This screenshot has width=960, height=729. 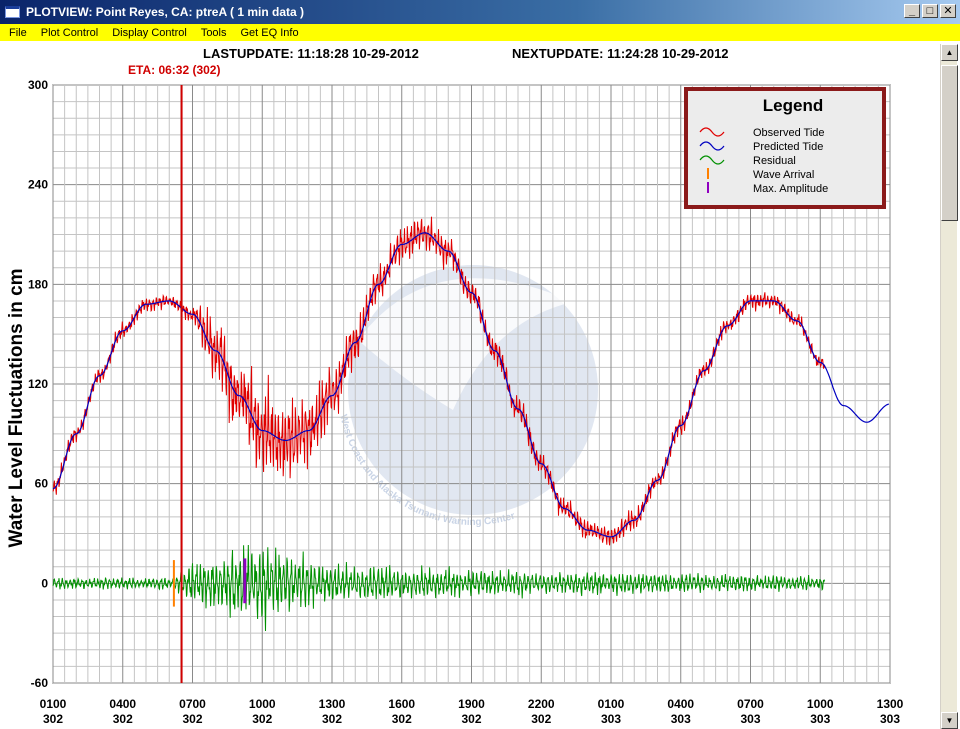 What do you see at coordinates (912, 11) in the screenshot?
I see `minimize-button: _` at bounding box center [912, 11].